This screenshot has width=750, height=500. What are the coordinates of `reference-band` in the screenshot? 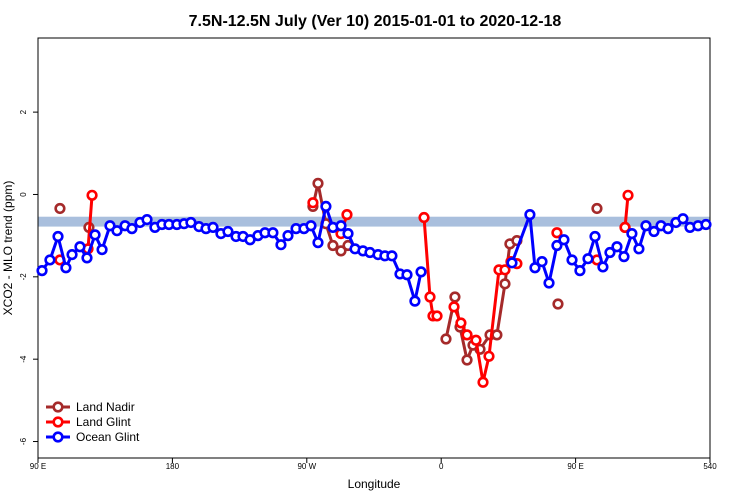 It's located at (374, 221).